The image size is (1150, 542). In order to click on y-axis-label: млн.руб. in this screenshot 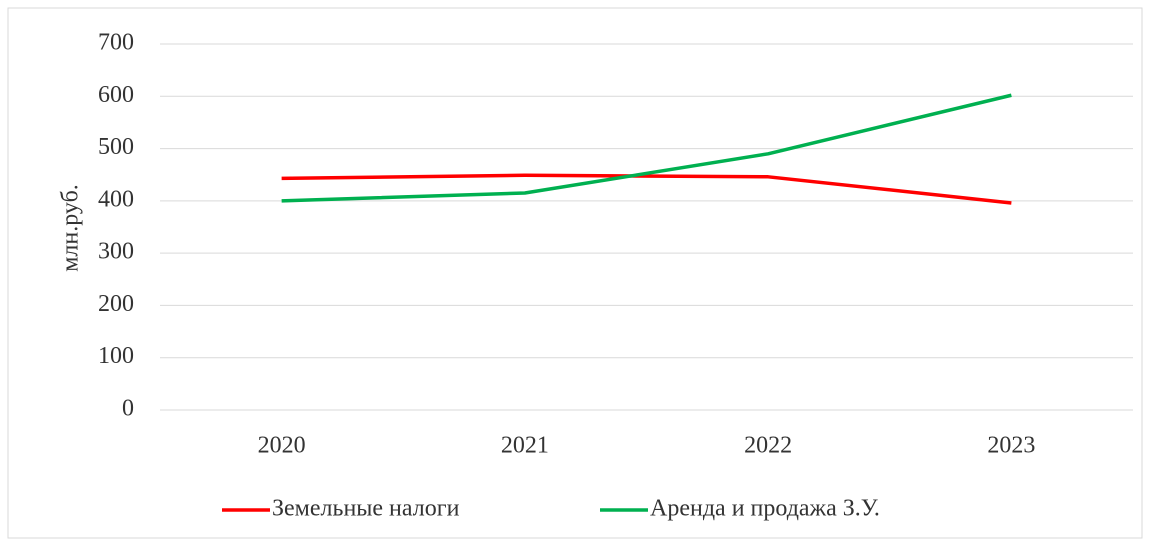, I will do `click(71, 228)`.